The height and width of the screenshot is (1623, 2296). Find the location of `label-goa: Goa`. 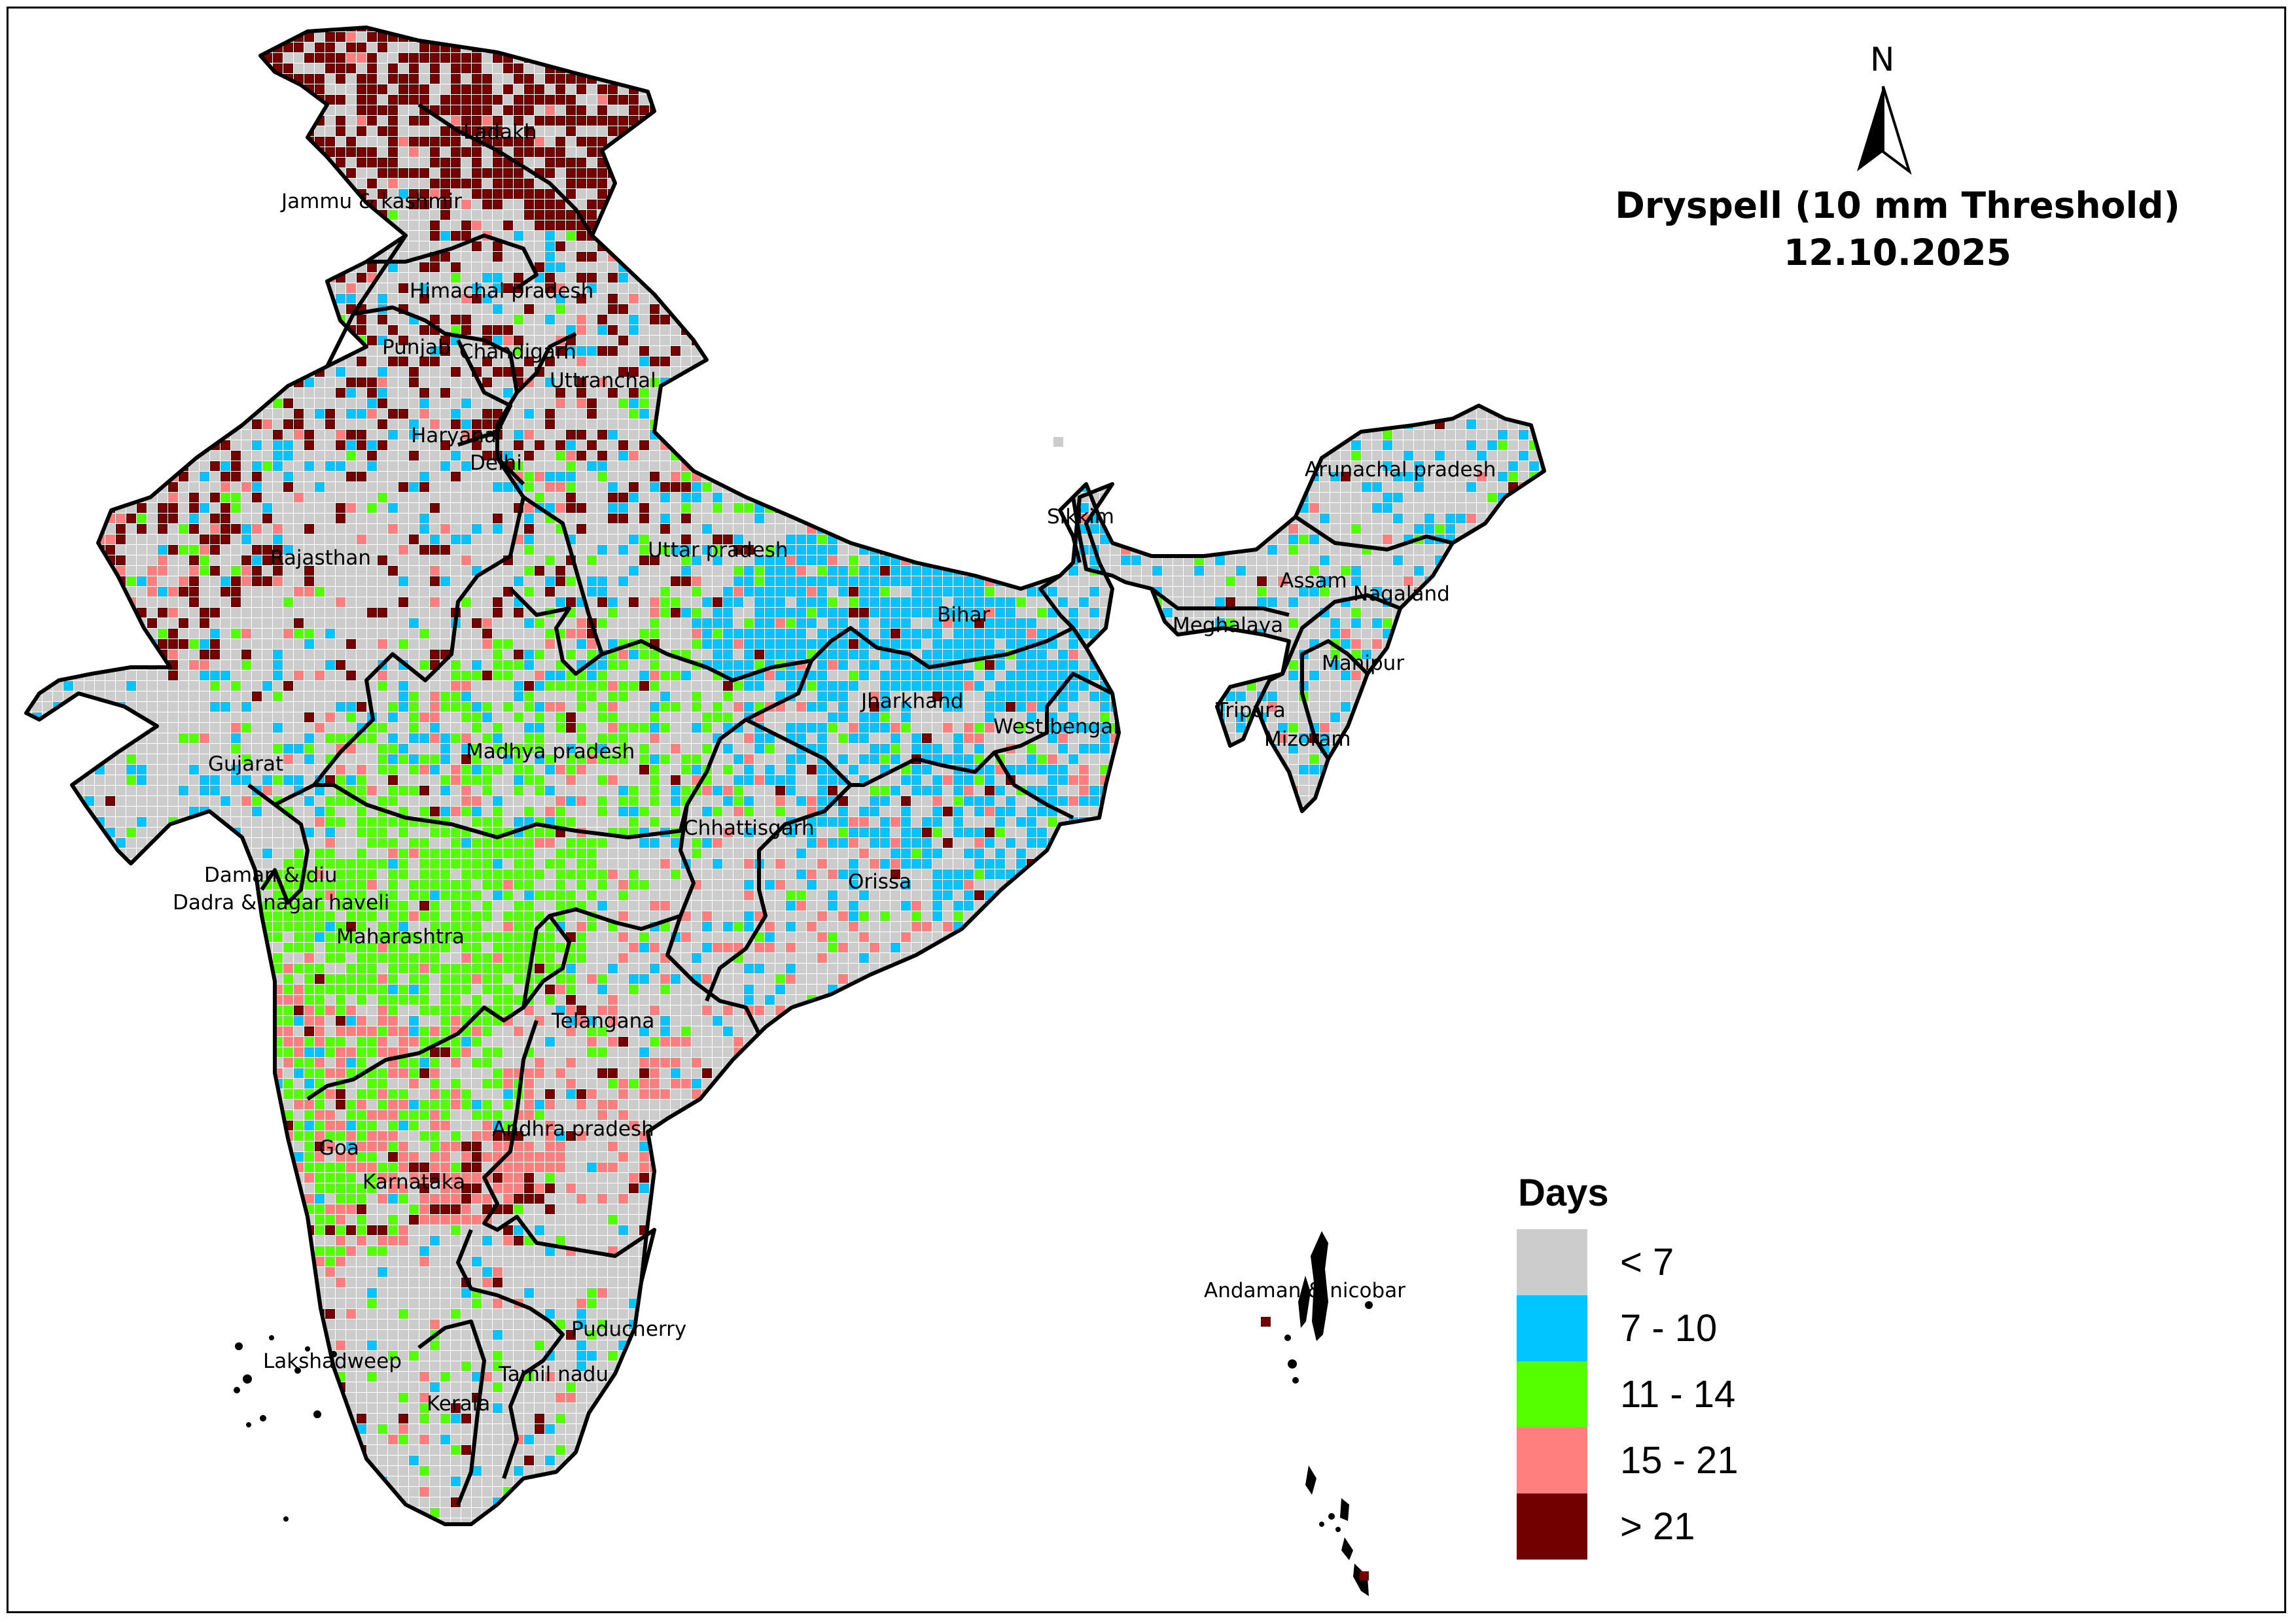

label-goa: Goa is located at coordinates (339, 1148).